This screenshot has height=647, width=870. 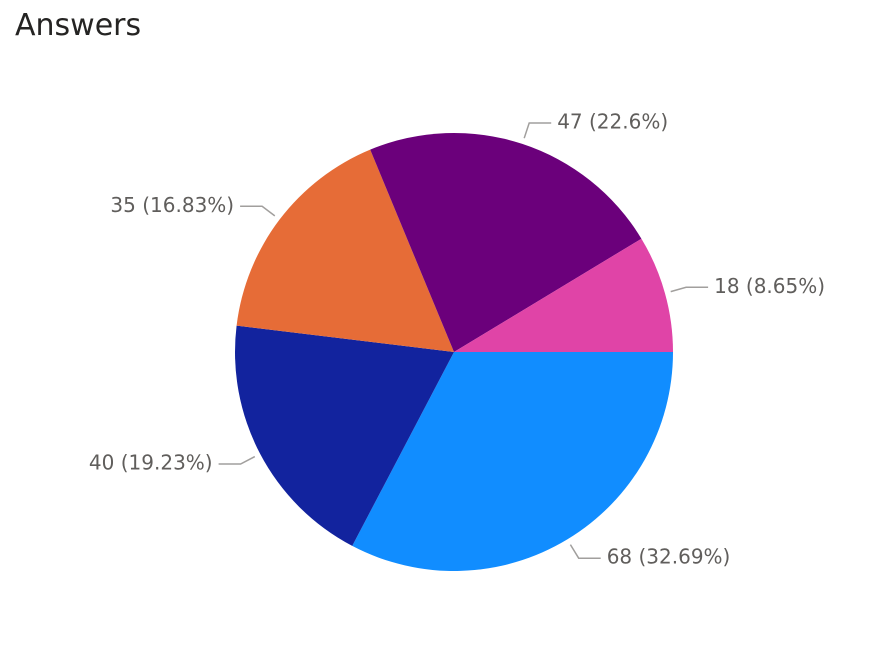 I want to click on data-label: 40 (19.23%), so click(x=151, y=463).